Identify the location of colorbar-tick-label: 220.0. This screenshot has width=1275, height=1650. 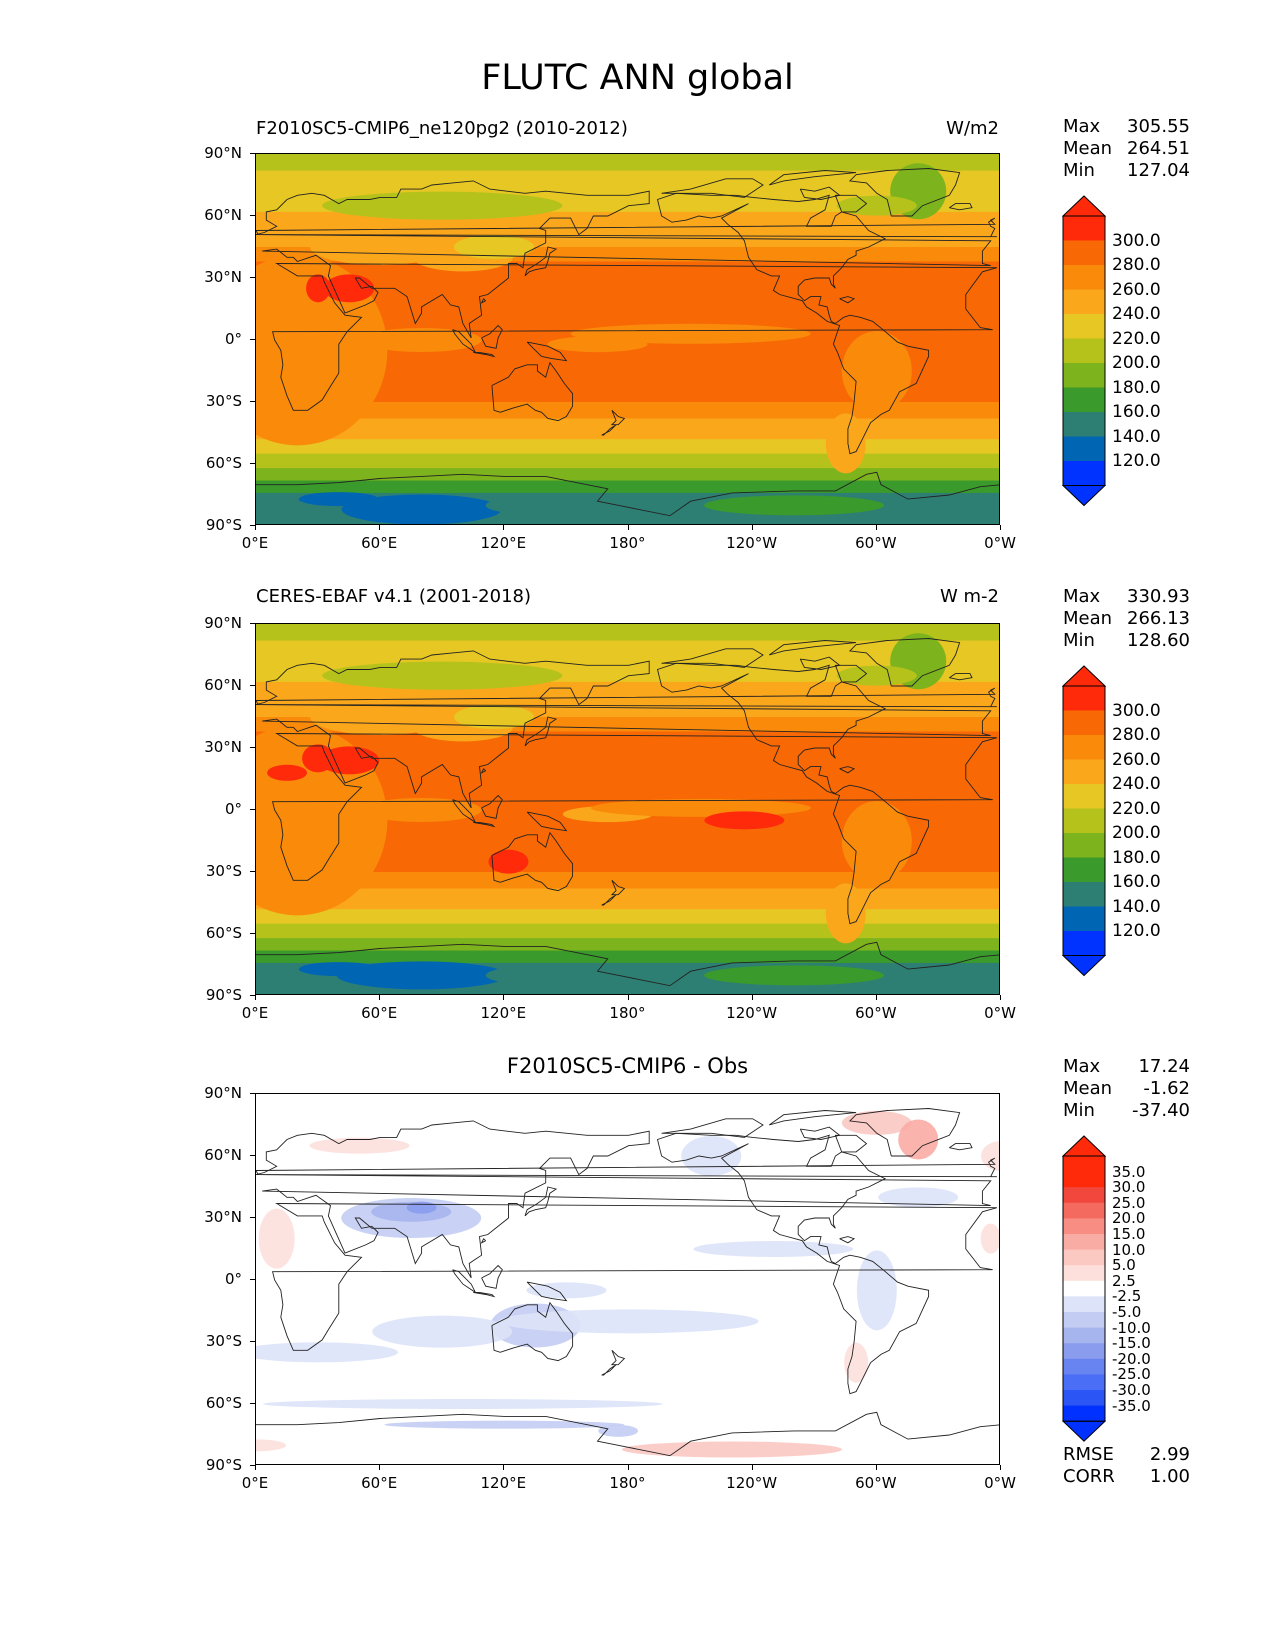
(1136, 808).